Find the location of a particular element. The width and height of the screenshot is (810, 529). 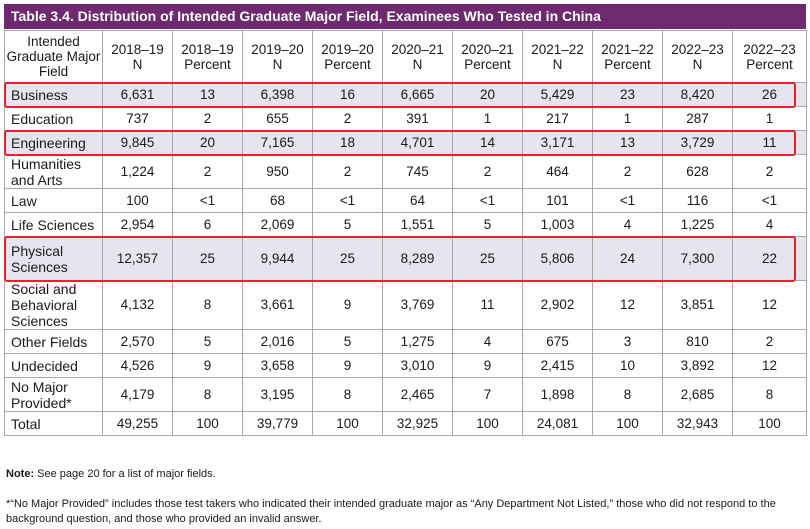

count-cell: 5,429 is located at coordinates (557, 94).